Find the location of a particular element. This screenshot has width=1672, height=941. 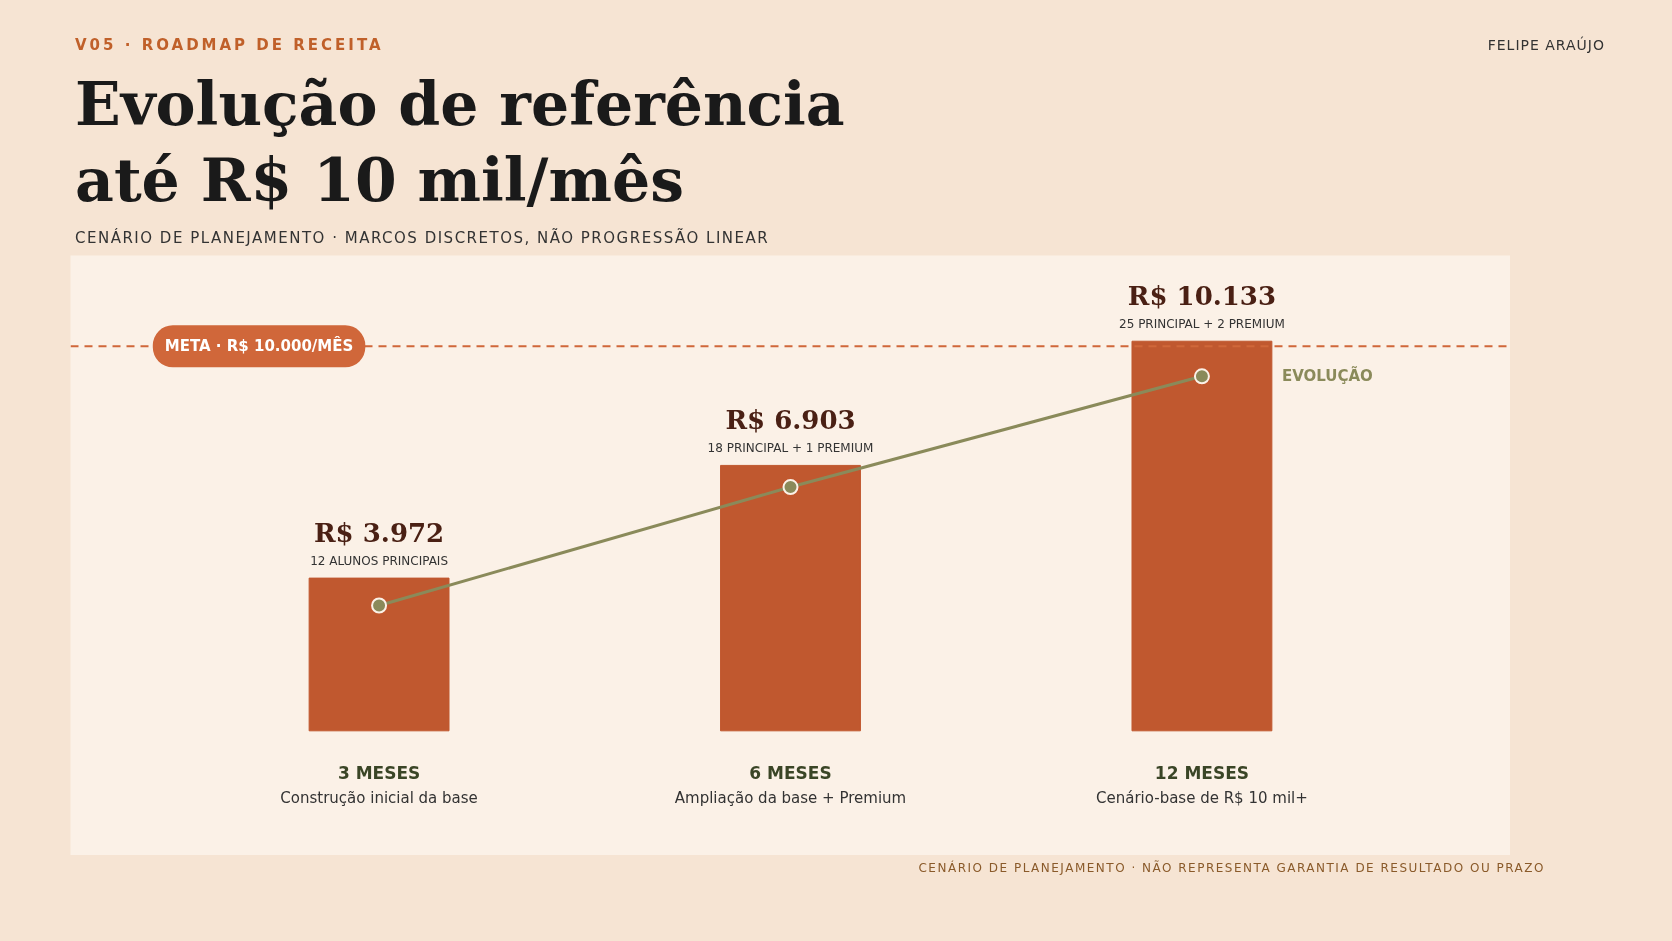

annotation: 18 PRINCIPAL + 1 PREMIUM is located at coordinates (790, 448).